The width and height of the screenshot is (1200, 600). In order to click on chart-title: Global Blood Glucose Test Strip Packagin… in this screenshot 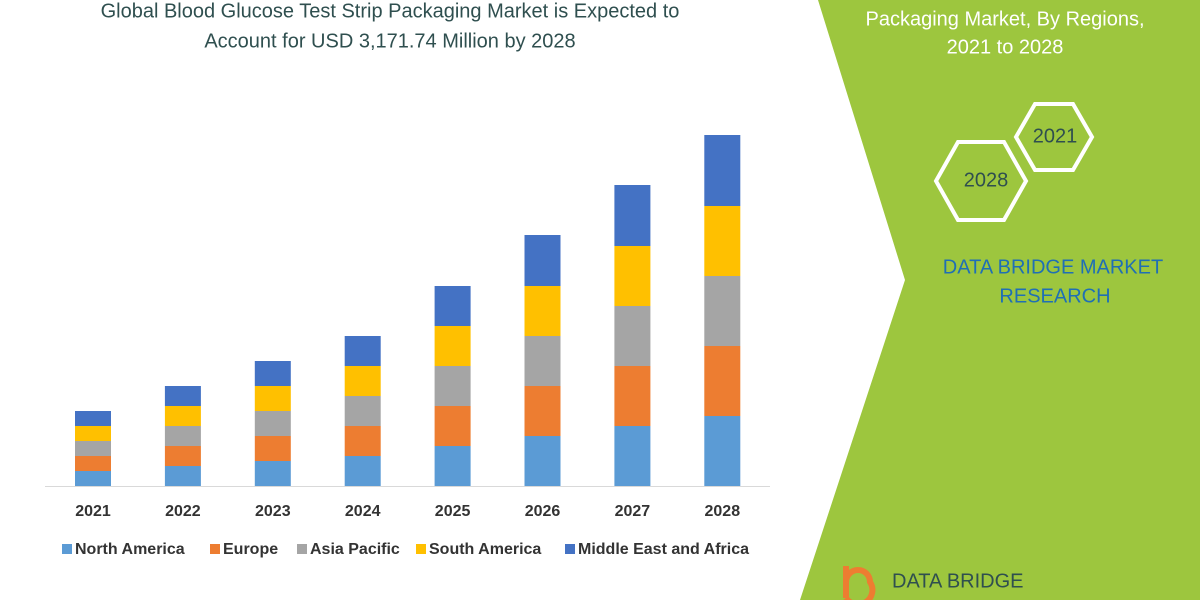, I will do `click(390, 11)`.